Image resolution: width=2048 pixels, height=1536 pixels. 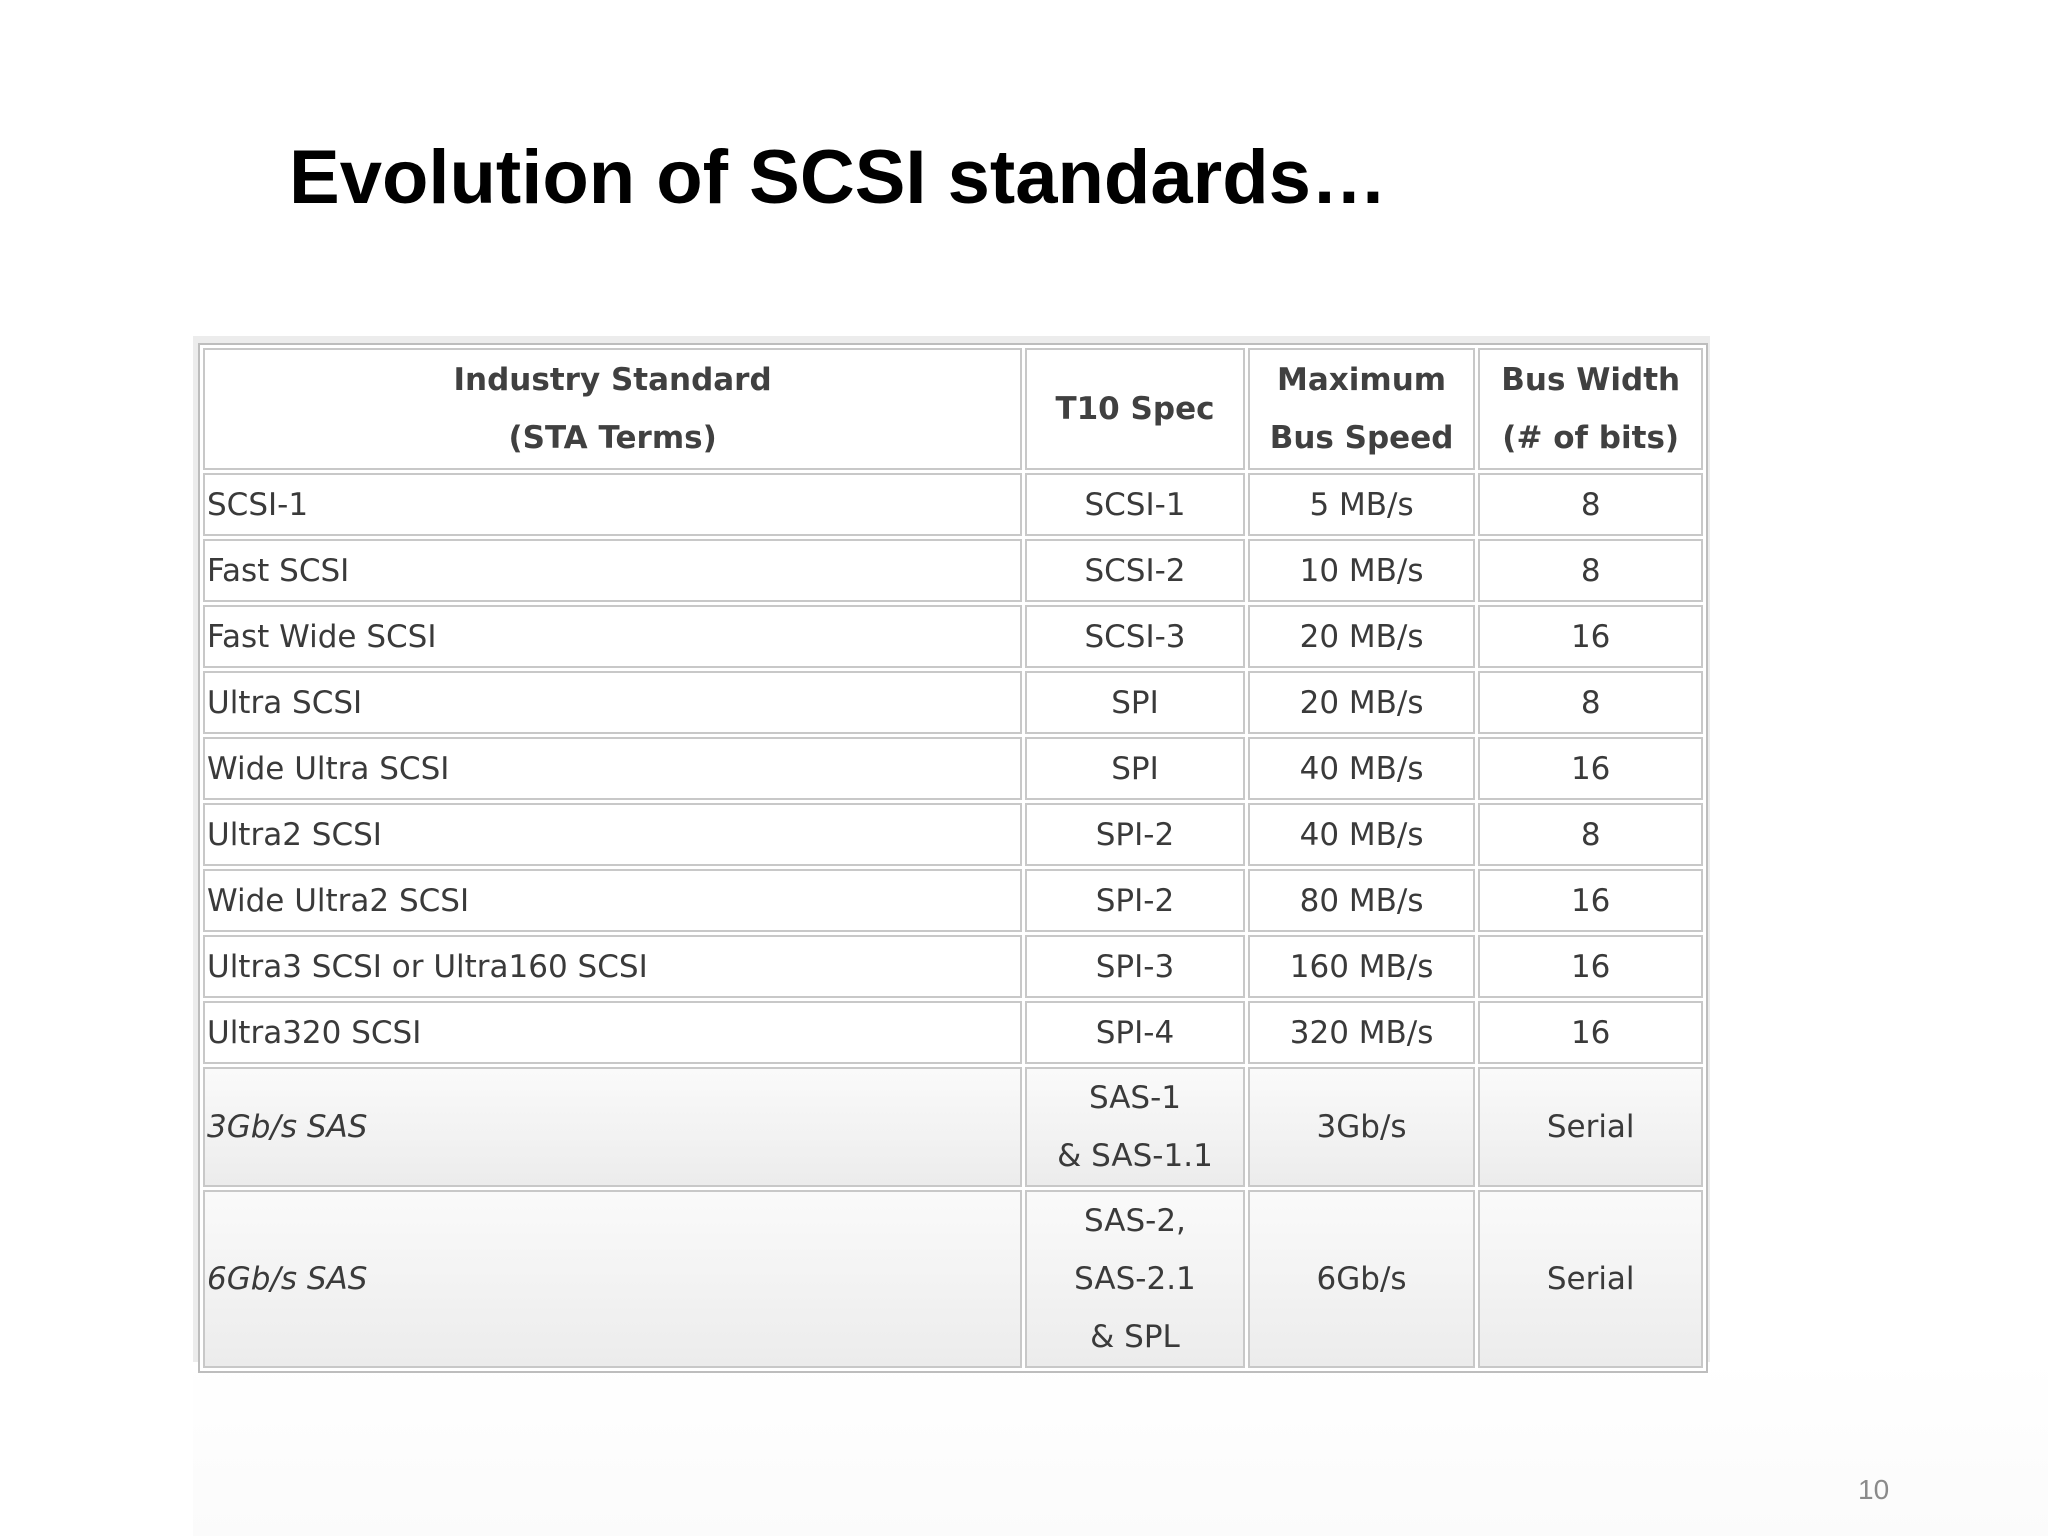 I want to click on cell-bus-speed: 160 MB/s, so click(x=1361, y=966).